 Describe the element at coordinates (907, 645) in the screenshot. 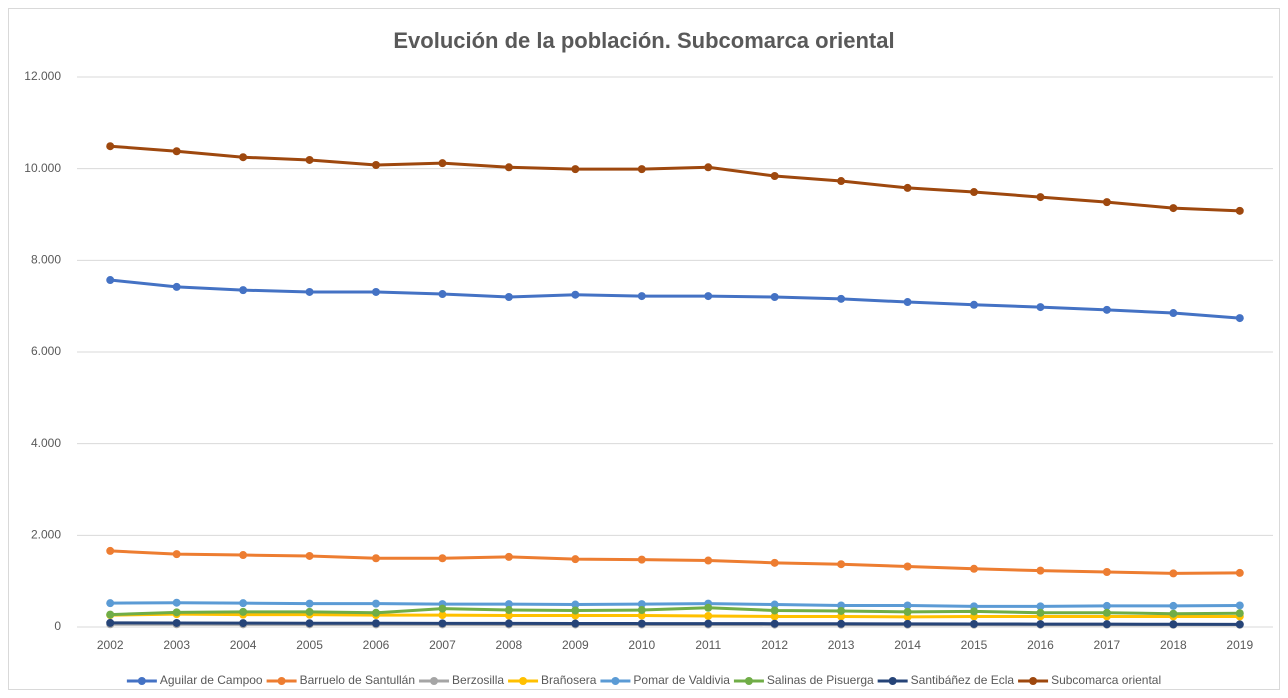

I see `x-tick-label: 2014` at that location.